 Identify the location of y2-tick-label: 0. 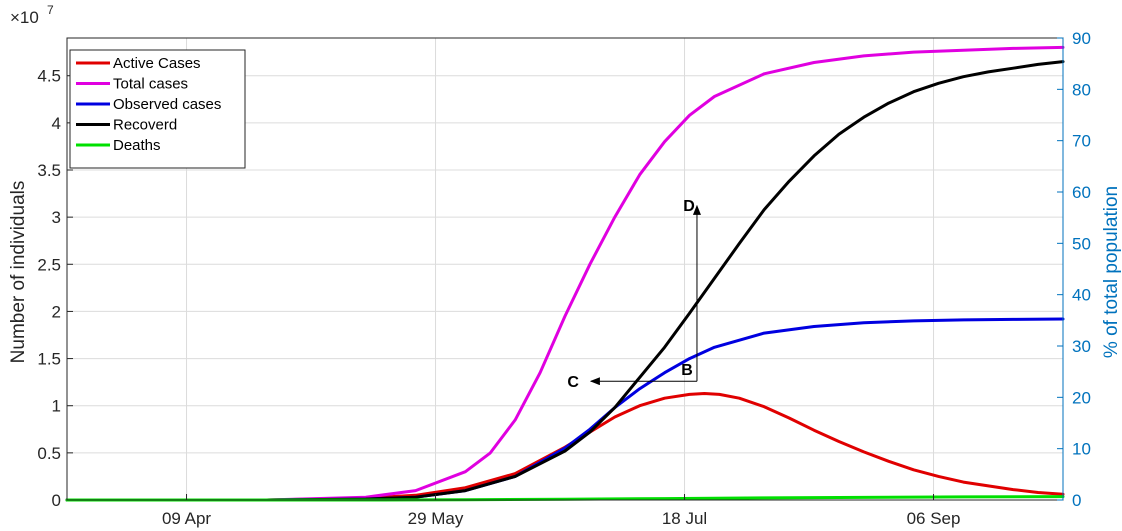
(1076, 500).